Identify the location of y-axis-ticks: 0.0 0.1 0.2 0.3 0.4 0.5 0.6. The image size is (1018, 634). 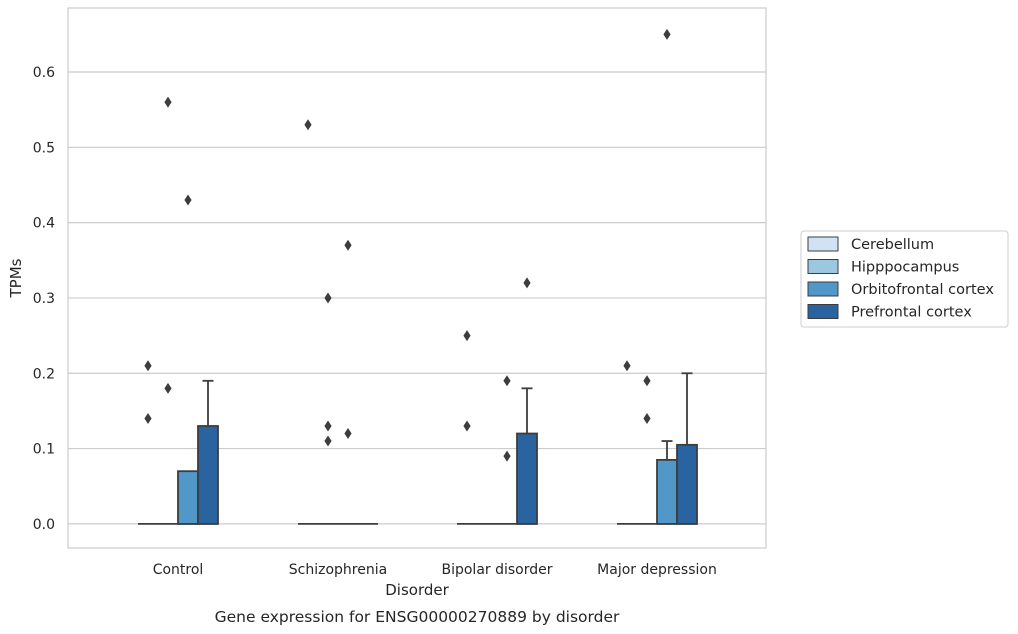
(44, 299).